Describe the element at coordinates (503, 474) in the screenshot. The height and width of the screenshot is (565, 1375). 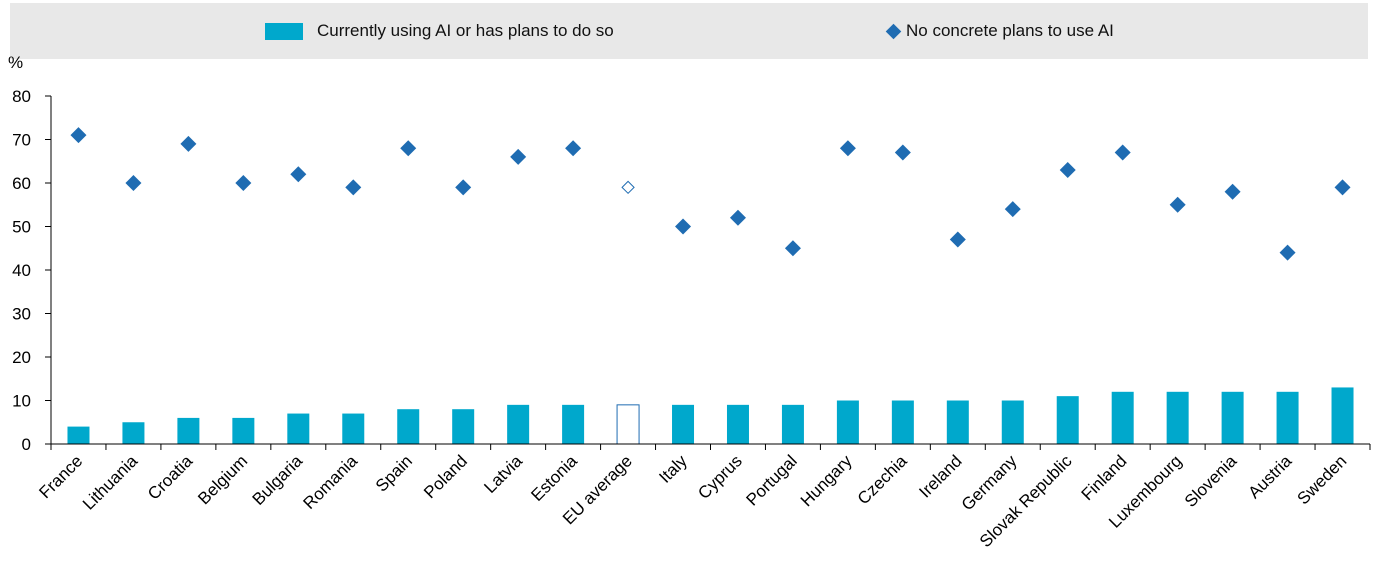
I see `x-tick-label: Latvia` at that location.